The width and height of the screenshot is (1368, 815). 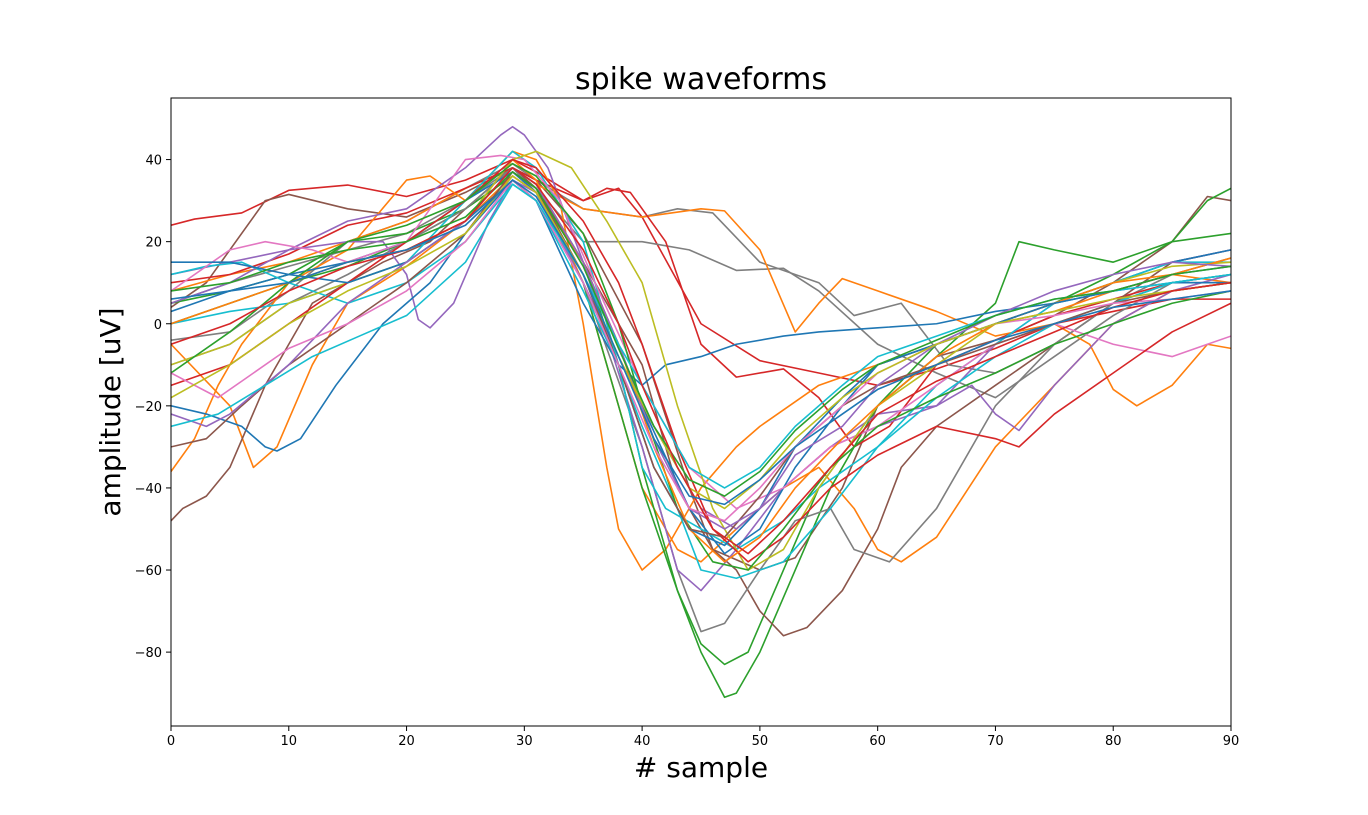 What do you see at coordinates (153, 161) in the screenshot?
I see `y-tick-label: 40` at bounding box center [153, 161].